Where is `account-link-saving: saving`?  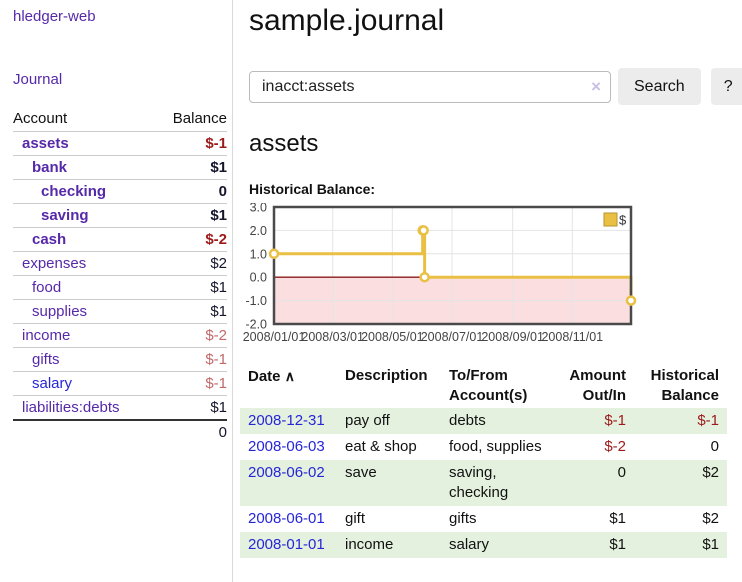
account-link-saving: saving is located at coordinates (65, 215).